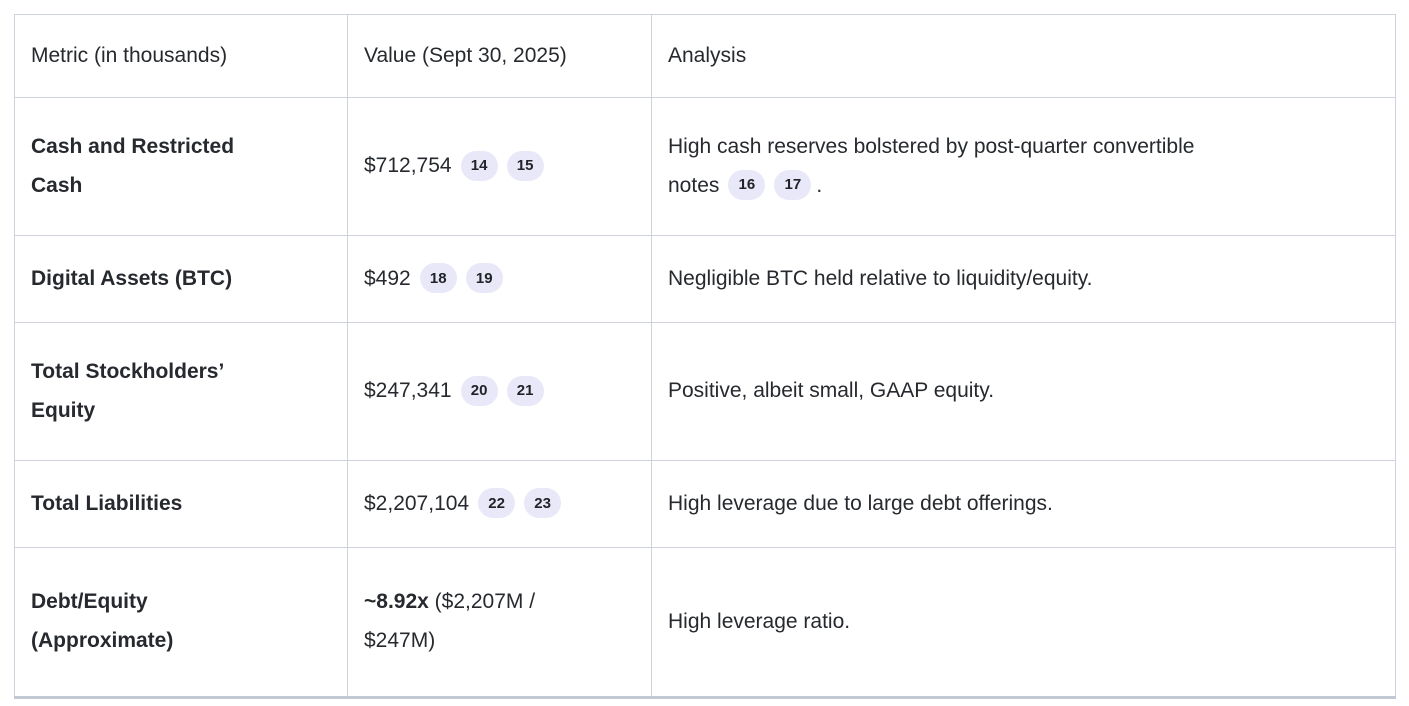  What do you see at coordinates (102, 621) in the screenshot?
I see `metric-label: Debt/Equity (Approximate)` at bounding box center [102, 621].